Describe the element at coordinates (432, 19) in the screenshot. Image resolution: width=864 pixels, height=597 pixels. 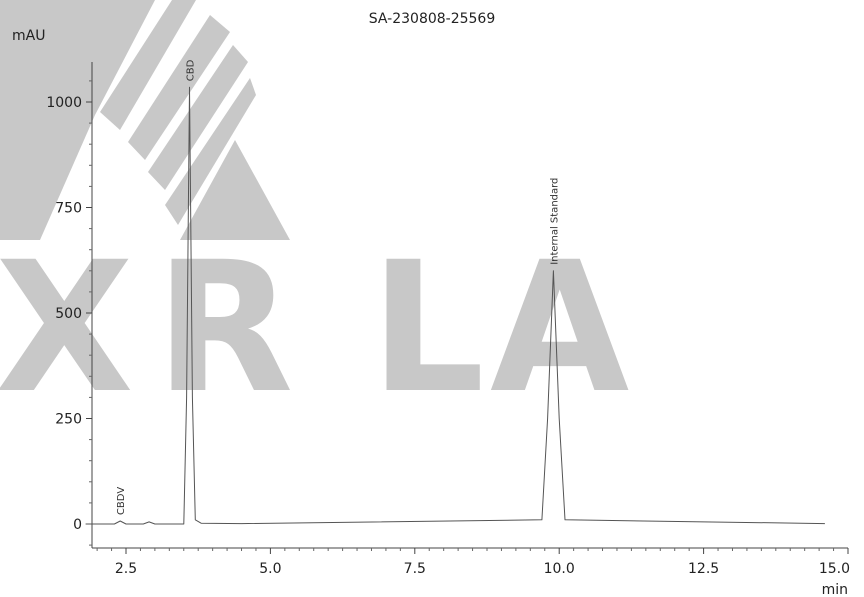
I see `chart-title: SA-230808-25569` at that location.